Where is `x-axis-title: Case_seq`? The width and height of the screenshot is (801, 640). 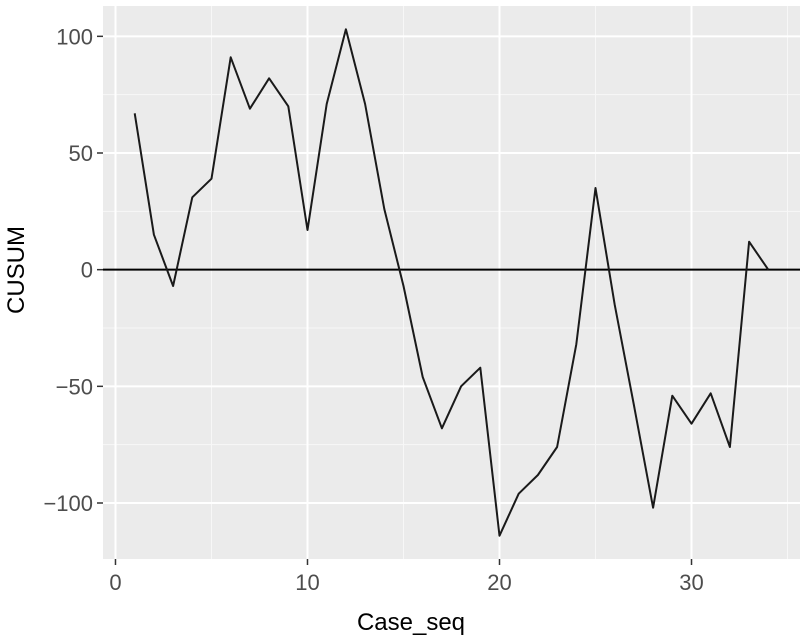 x-axis-title: Case_seq is located at coordinates (411, 622).